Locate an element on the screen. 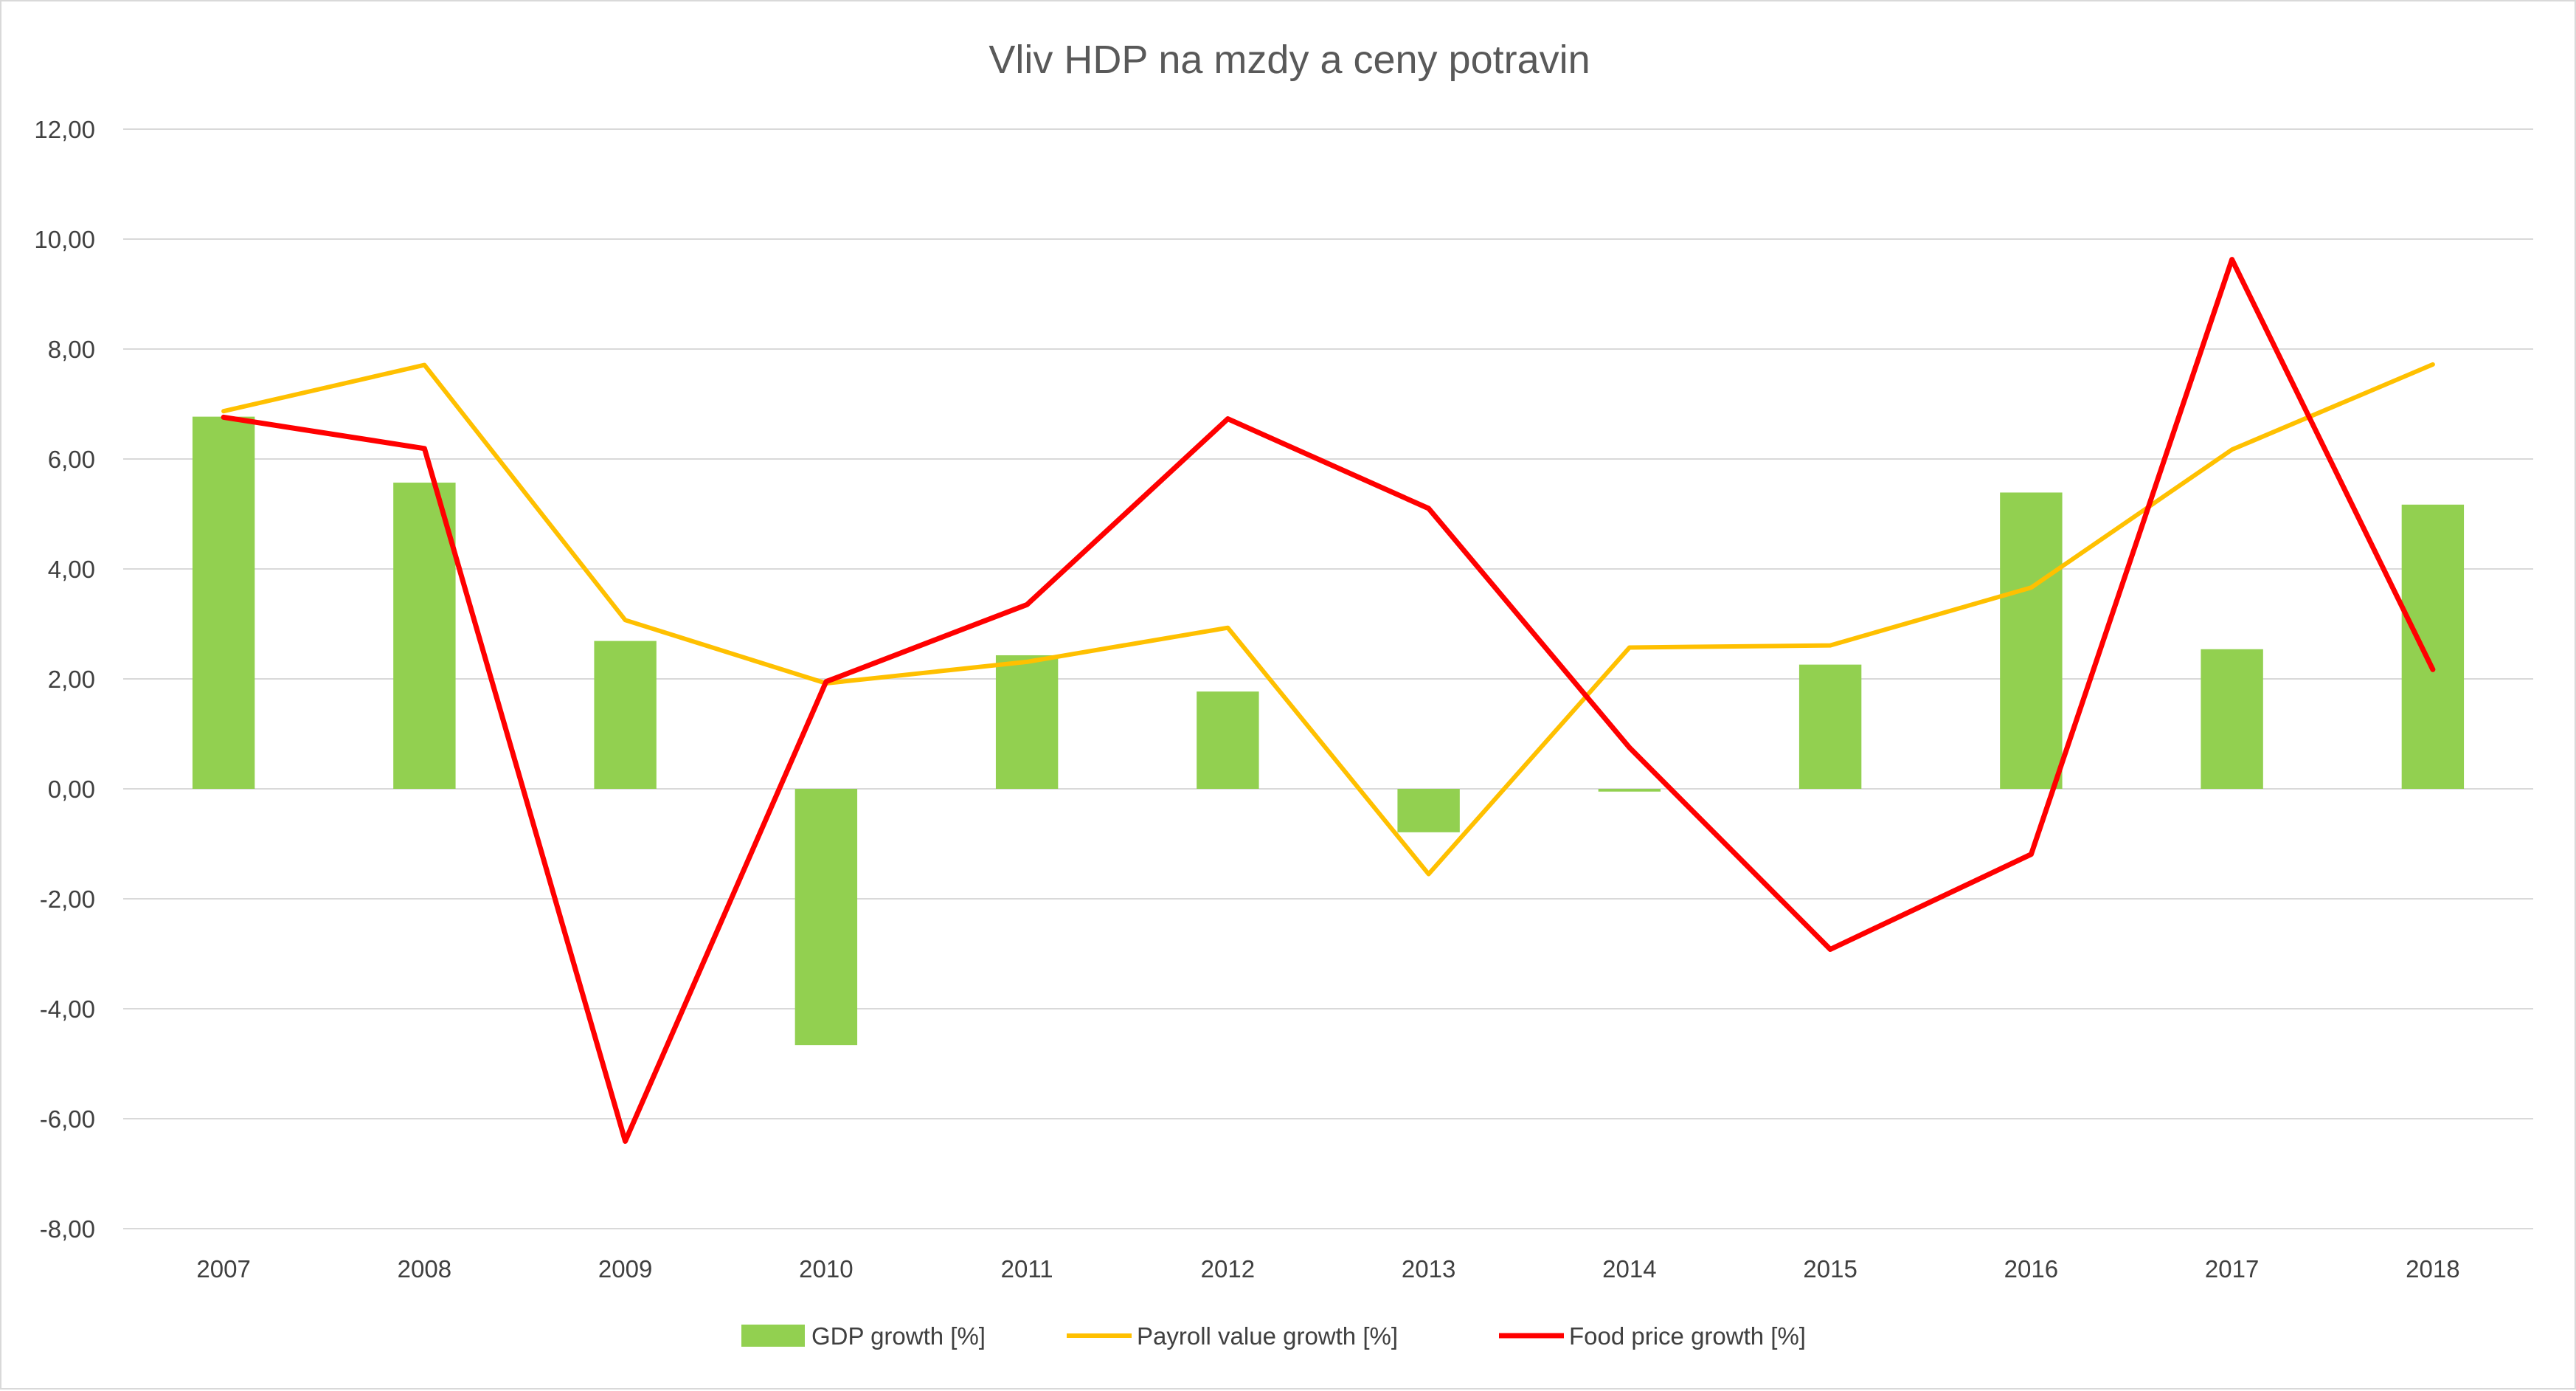  y-tick-label: -2,00 is located at coordinates (68, 900).